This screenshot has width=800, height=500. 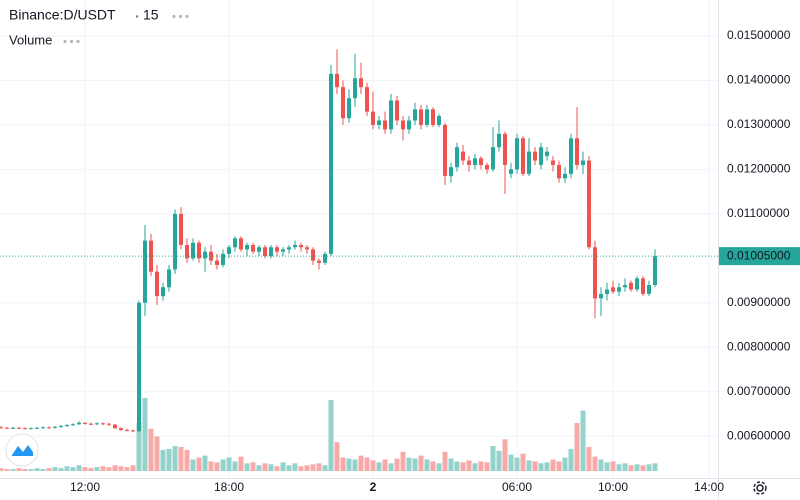 I want to click on x-tick-label: 18:00, so click(x=229, y=487).